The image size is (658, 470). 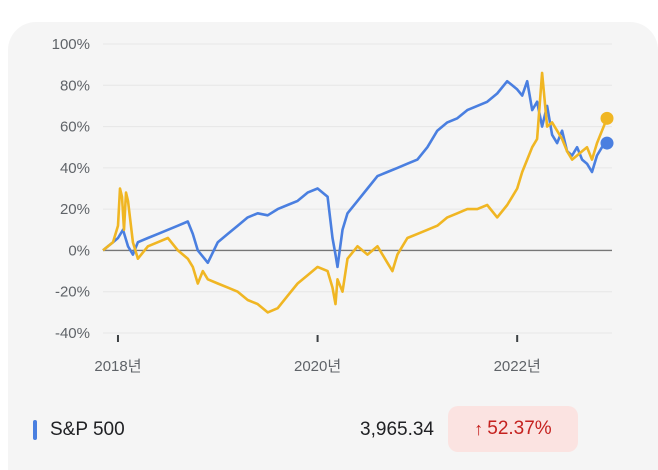 I want to click on change-percent: 52.37%, so click(x=519, y=428).